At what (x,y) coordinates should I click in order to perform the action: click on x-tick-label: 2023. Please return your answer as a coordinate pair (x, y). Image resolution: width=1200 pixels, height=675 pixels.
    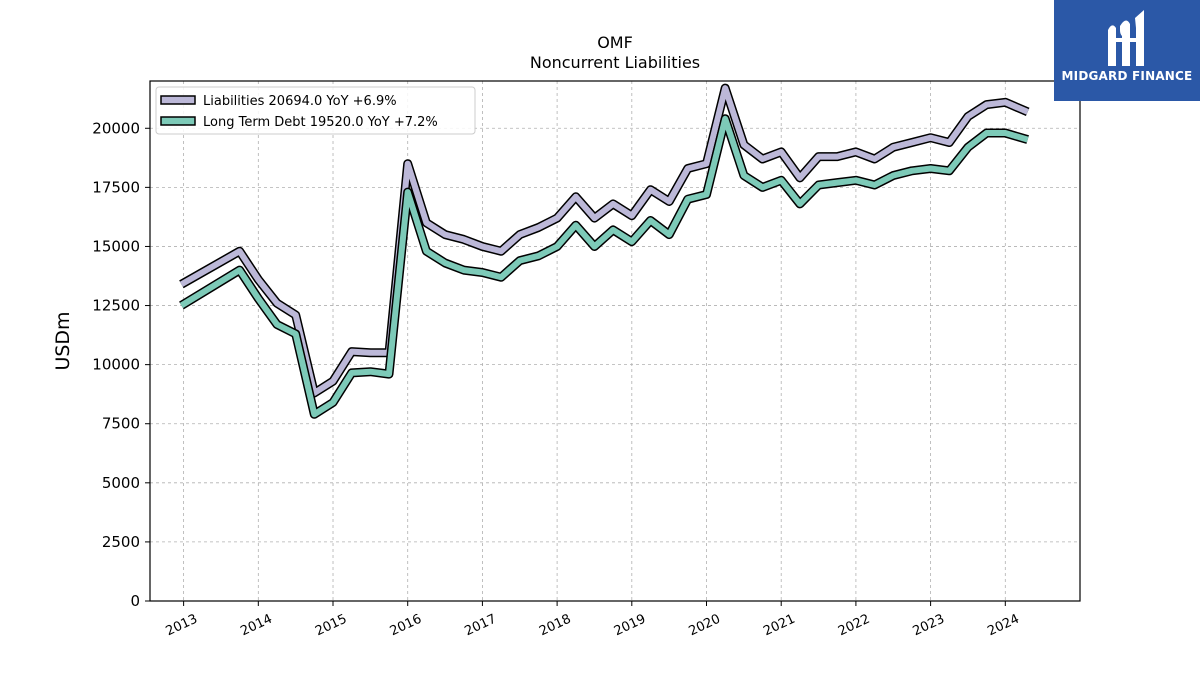
    Looking at the image, I should click on (929, 626).